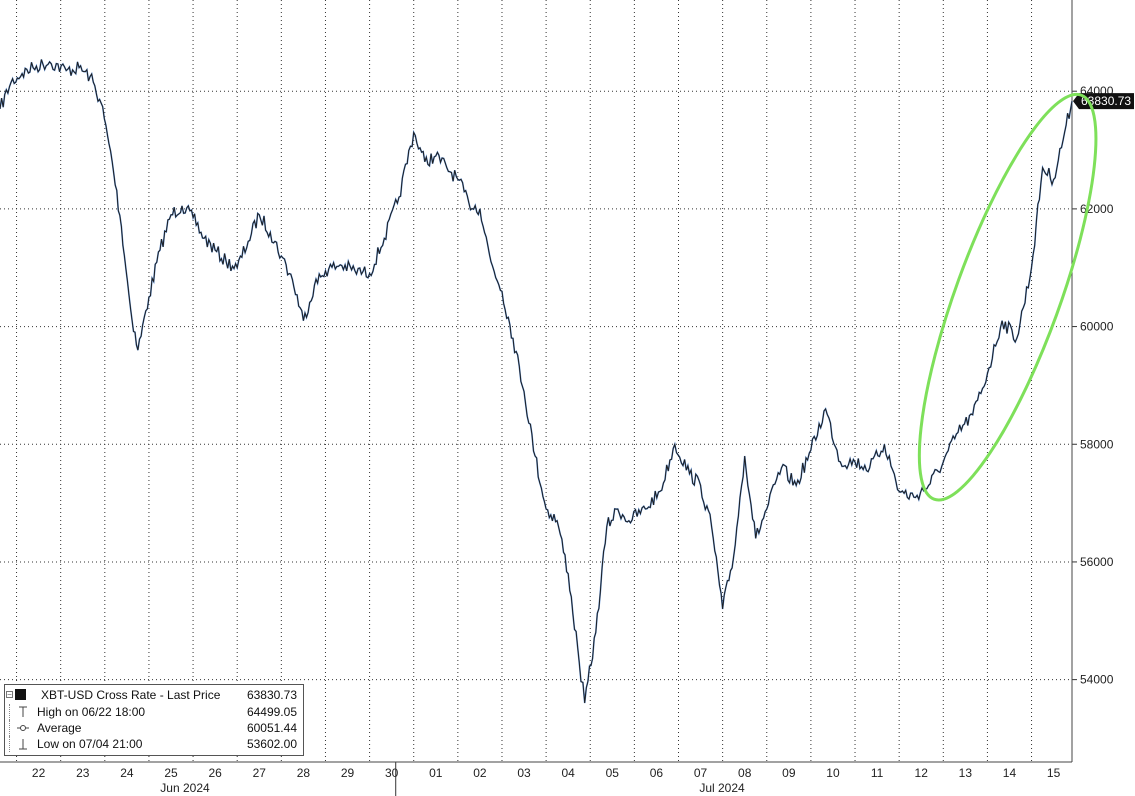 Image resolution: width=1135 pixels, height=796 pixels. Describe the element at coordinates (657, 773) in the screenshot. I see `x-tick-label: 06` at that location.